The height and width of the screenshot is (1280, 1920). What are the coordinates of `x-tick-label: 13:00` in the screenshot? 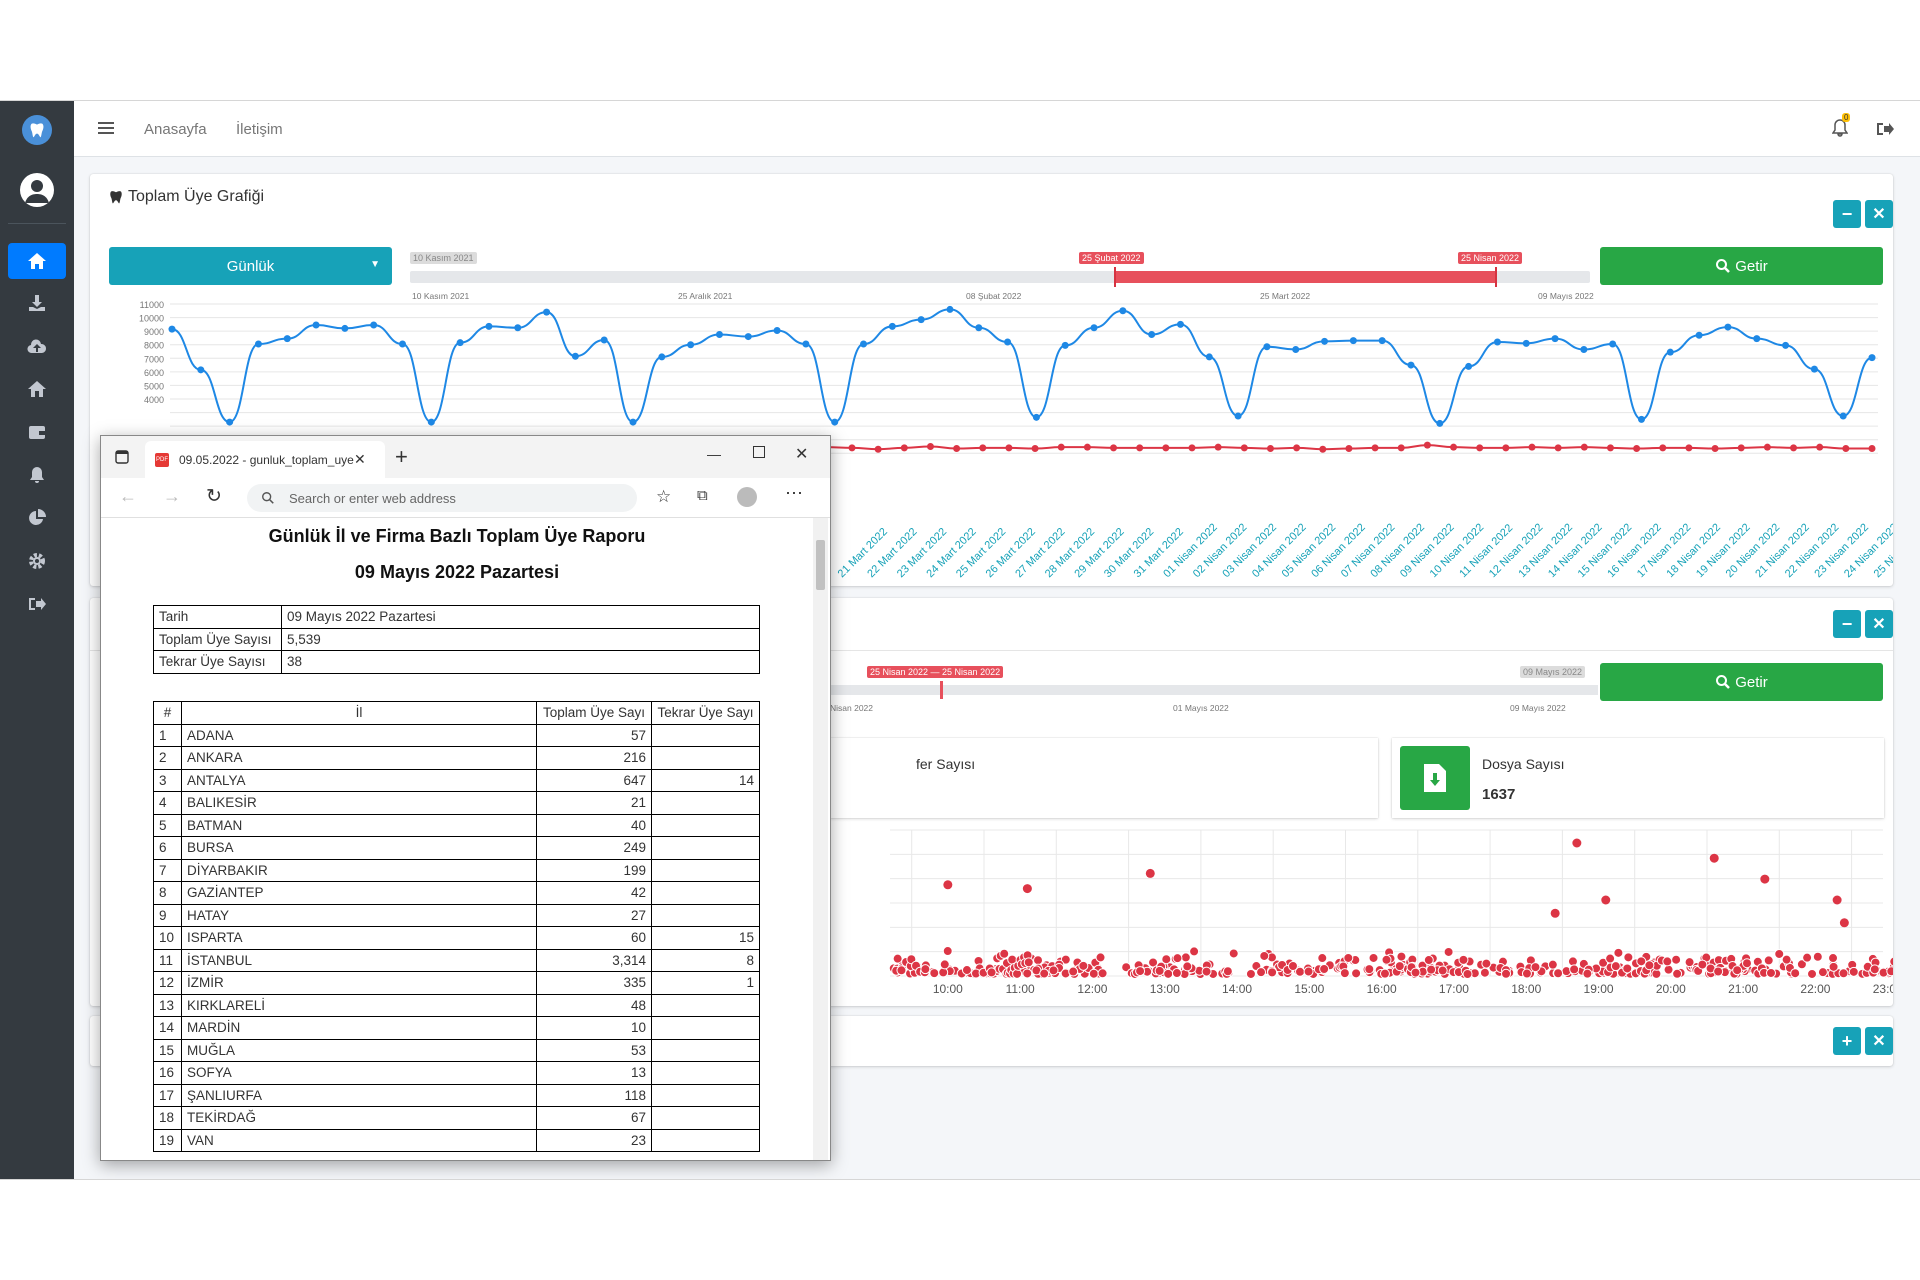 It's located at (1165, 989).